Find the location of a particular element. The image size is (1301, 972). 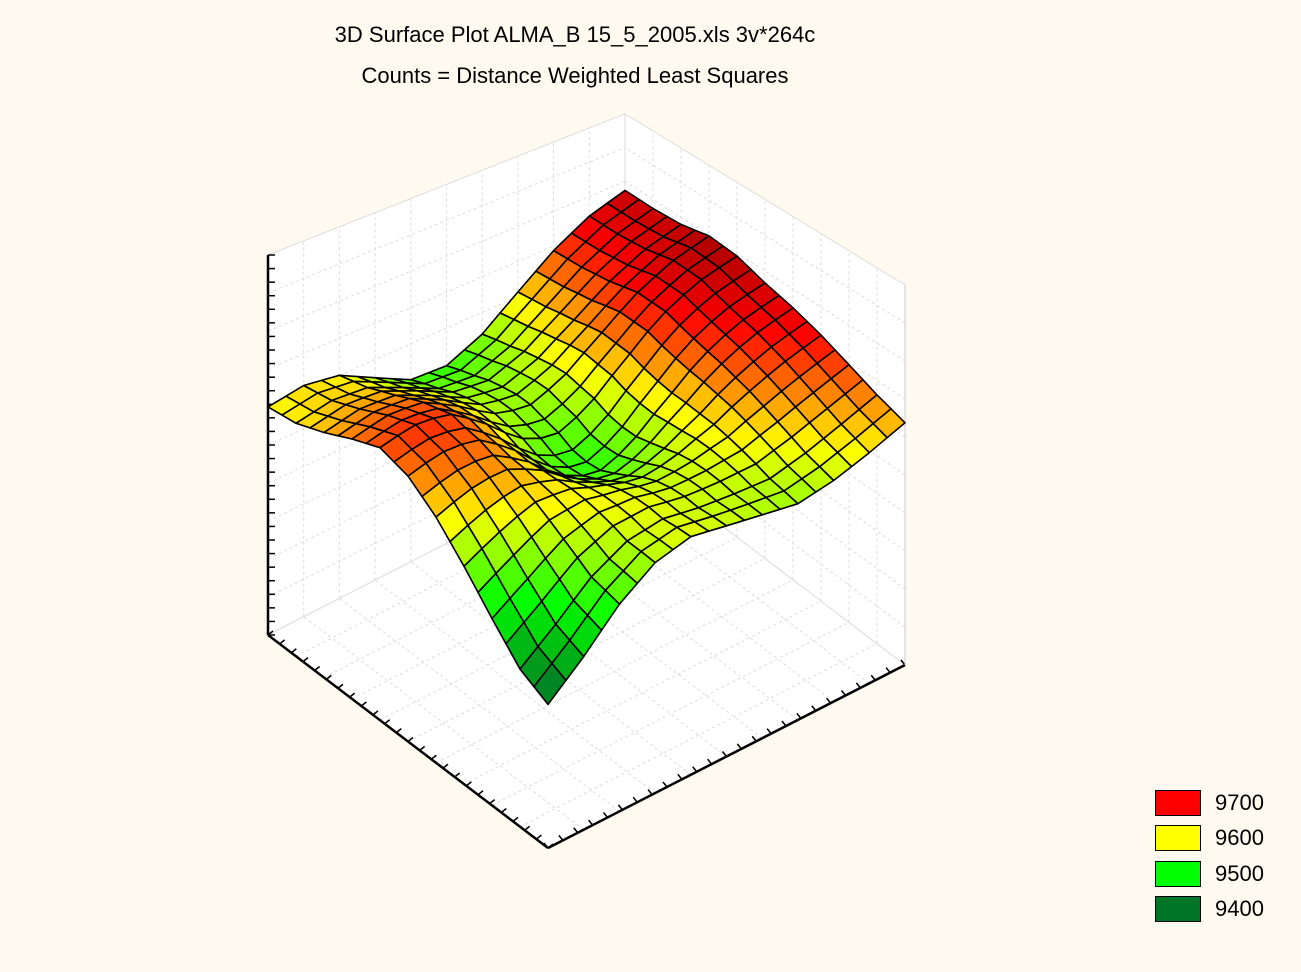

surface-cell is located at coordinates (550, 684).